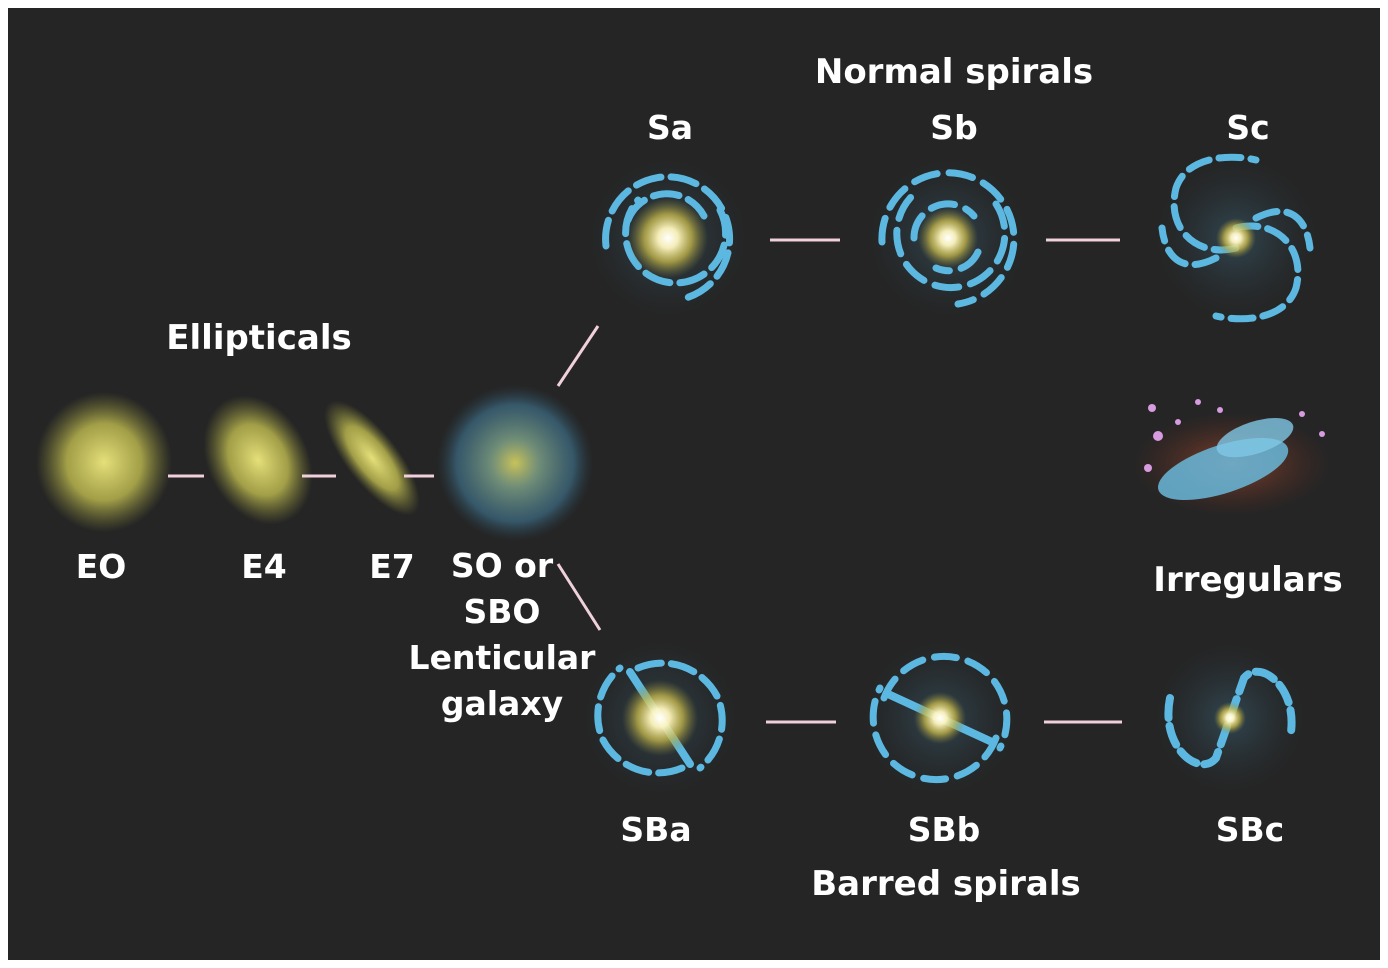  Describe the element at coordinates (101, 566) in the screenshot. I see `label-e0: EO` at that location.